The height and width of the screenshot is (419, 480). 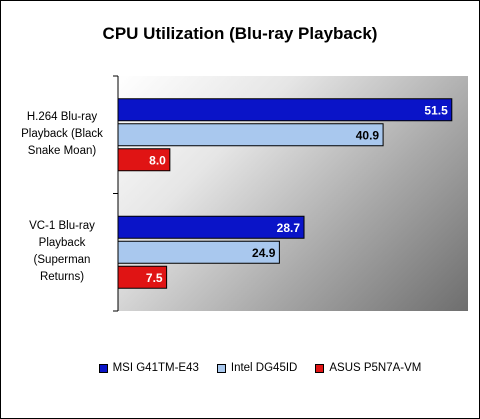 I want to click on legend-label: ASUS P5N7A-VM, so click(x=375, y=368).